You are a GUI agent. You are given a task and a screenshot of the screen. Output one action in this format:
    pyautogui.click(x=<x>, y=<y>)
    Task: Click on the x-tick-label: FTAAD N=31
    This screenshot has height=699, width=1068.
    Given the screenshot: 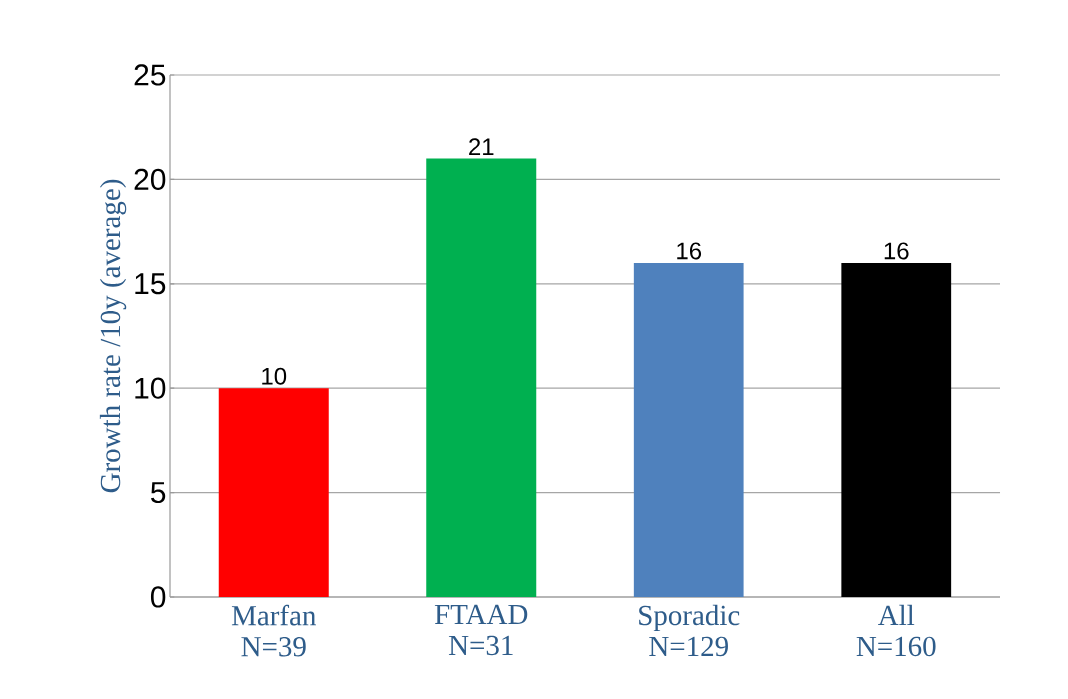 What is the action you would take?
    pyautogui.click(x=481, y=630)
    